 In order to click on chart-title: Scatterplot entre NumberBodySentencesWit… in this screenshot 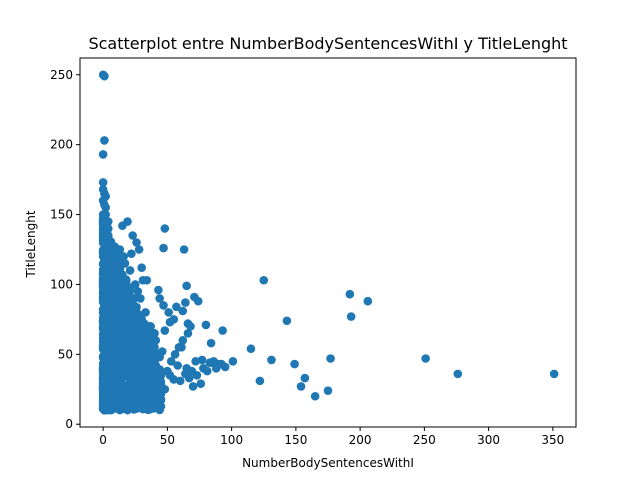, I will do `click(327, 43)`.